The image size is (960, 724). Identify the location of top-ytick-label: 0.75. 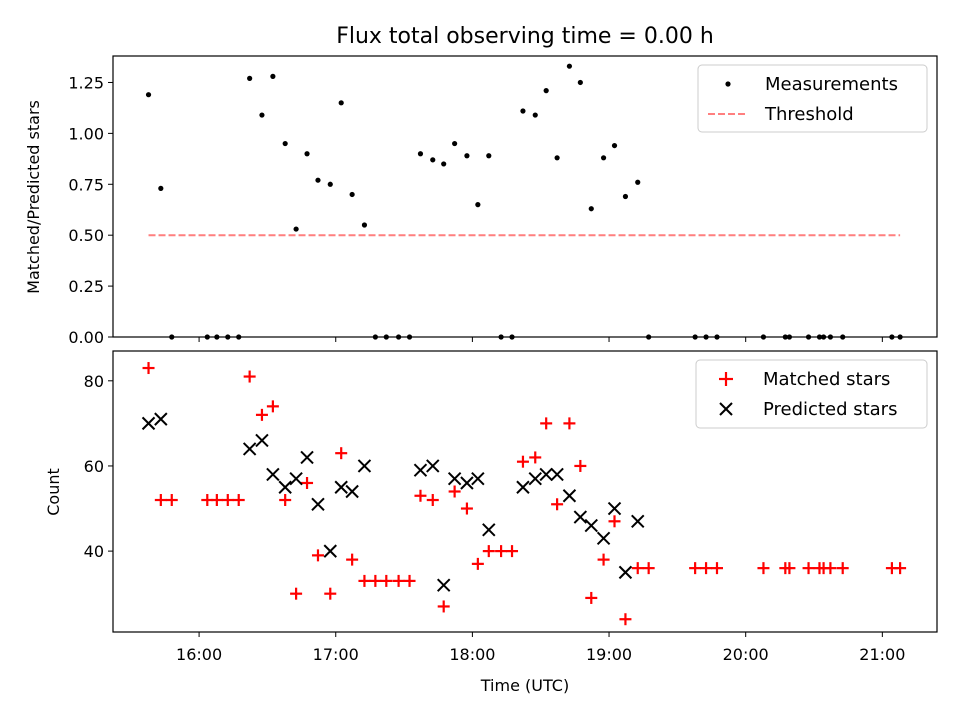
(86, 184).